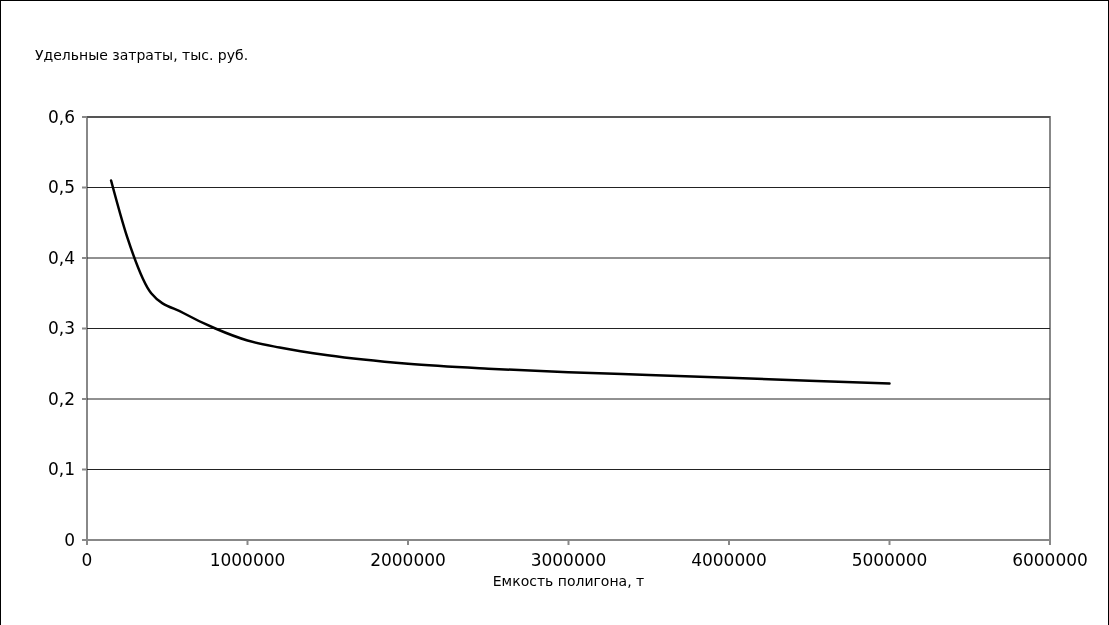 The height and width of the screenshot is (625, 1109). What do you see at coordinates (889, 560) in the screenshot?
I see `x-tick-label: 5000000` at bounding box center [889, 560].